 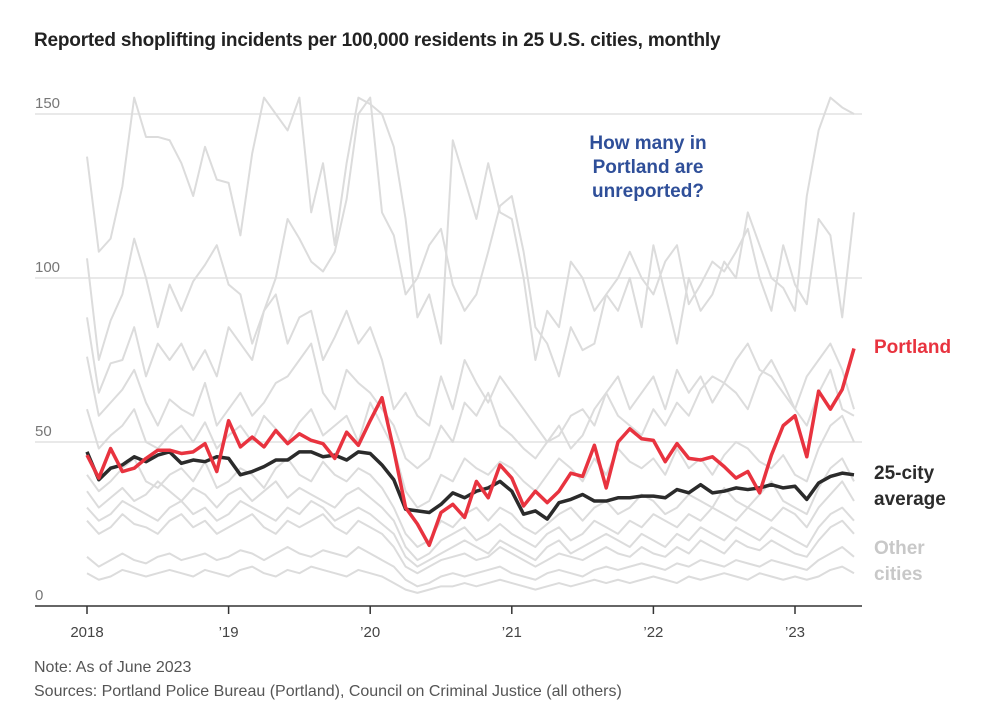 I want to click on x-tick-label: ’20, so click(x=370, y=632).